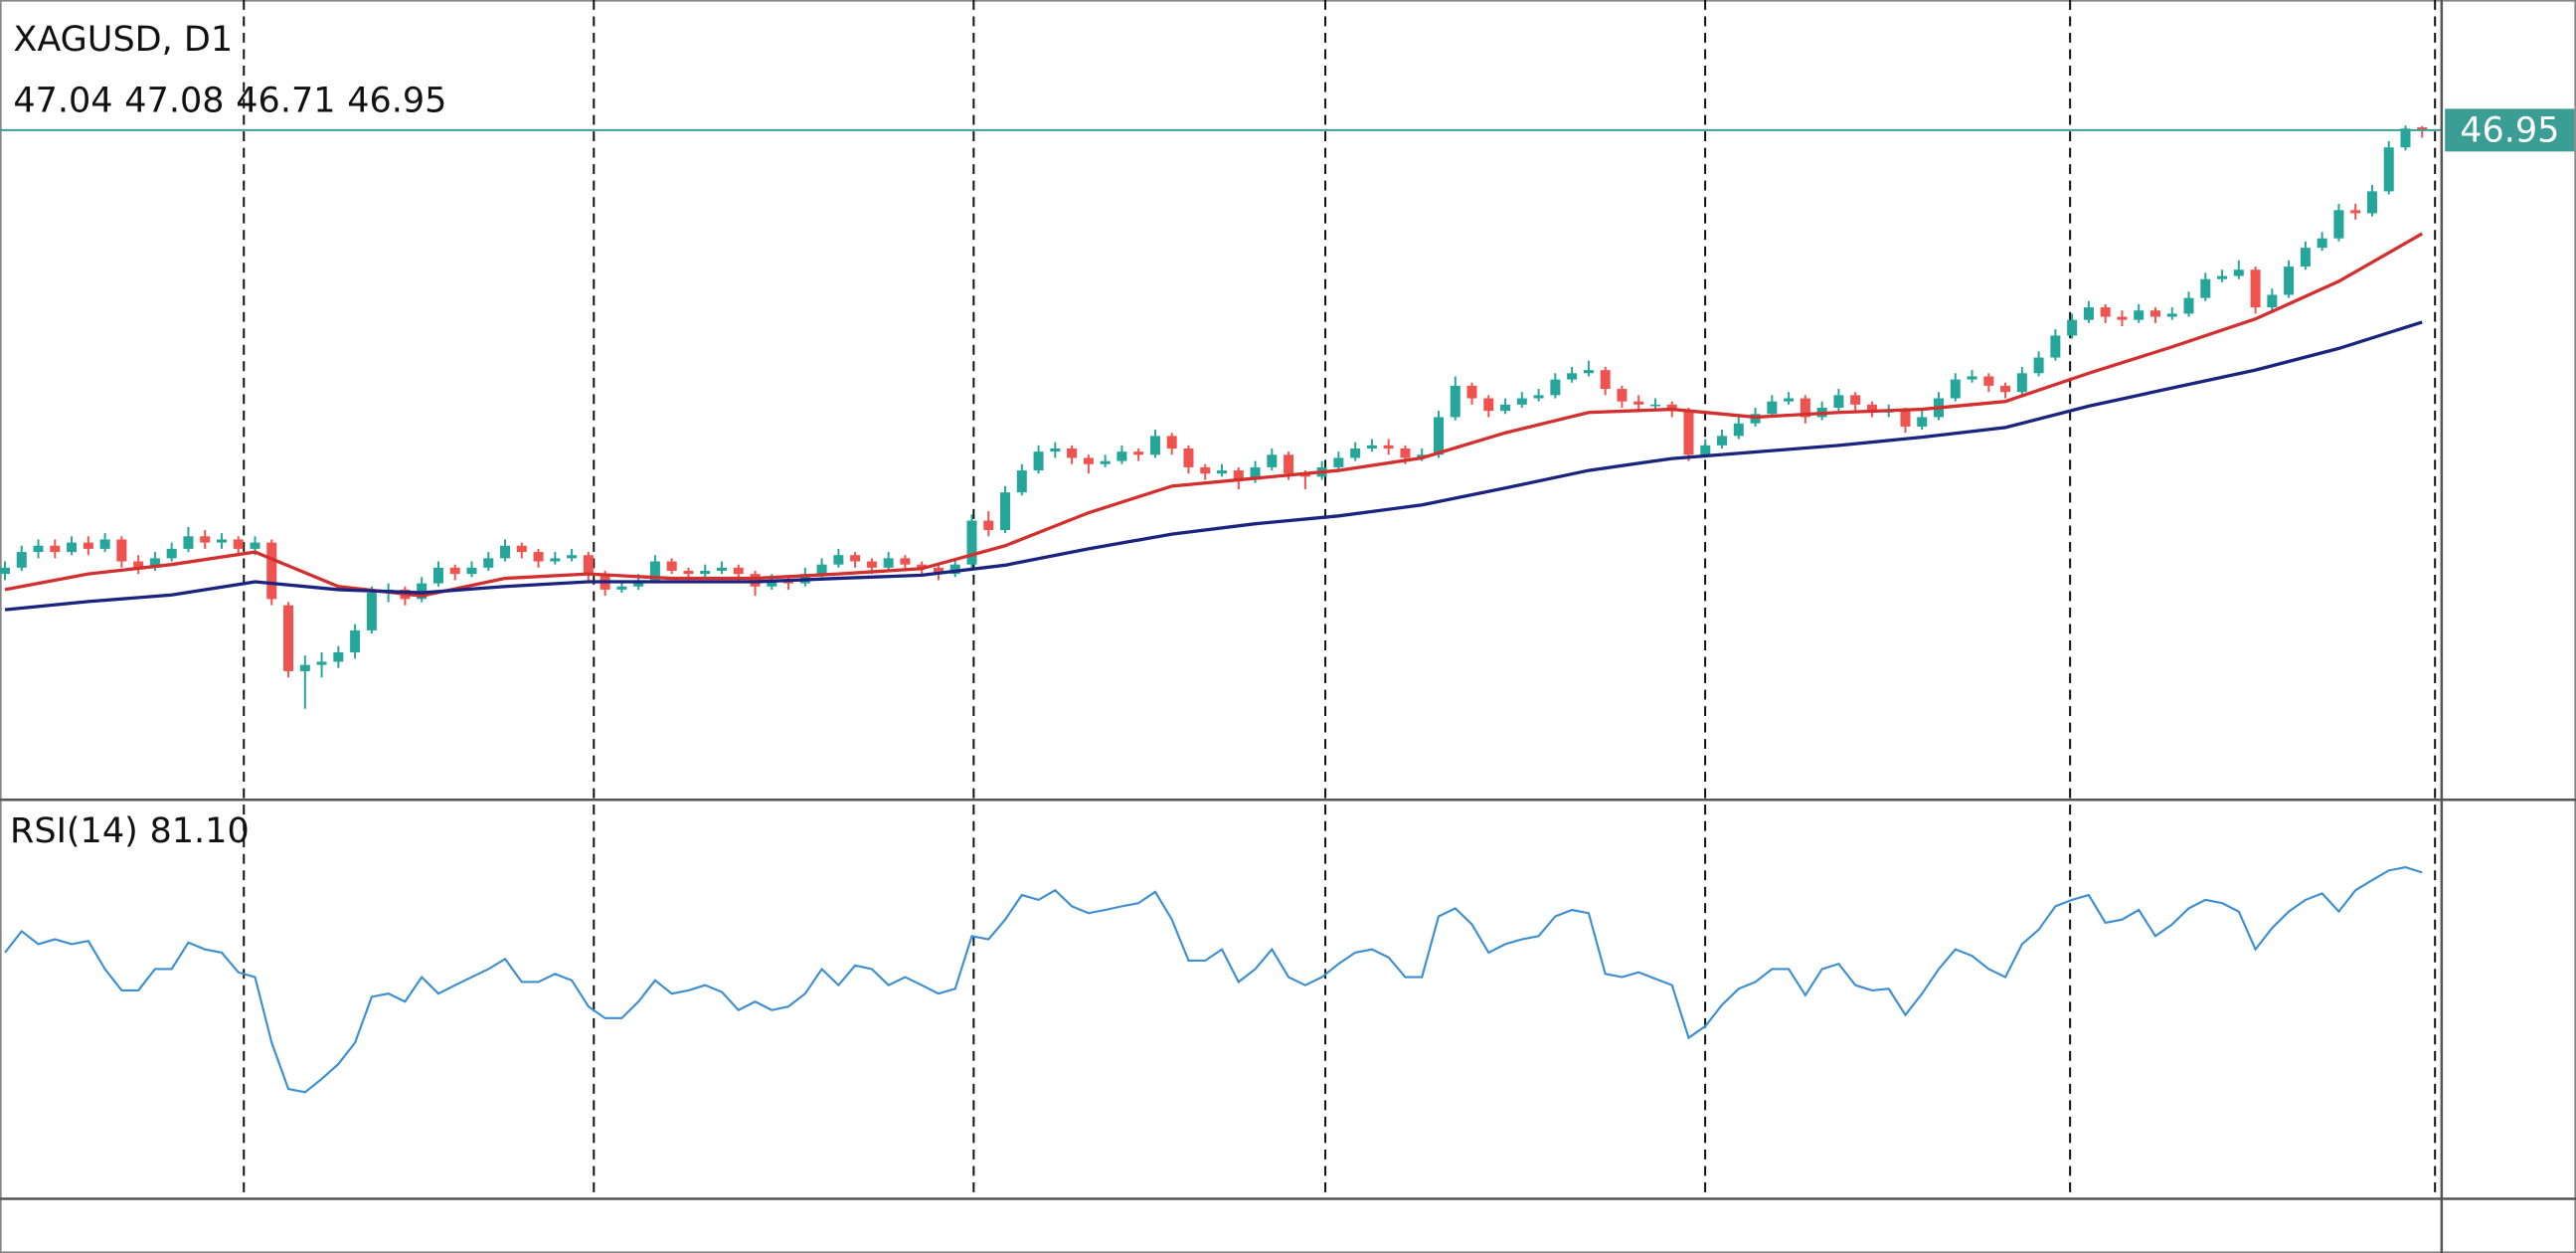  What do you see at coordinates (62, 101) in the screenshot?
I see `open-value: 47.04` at bounding box center [62, 101].